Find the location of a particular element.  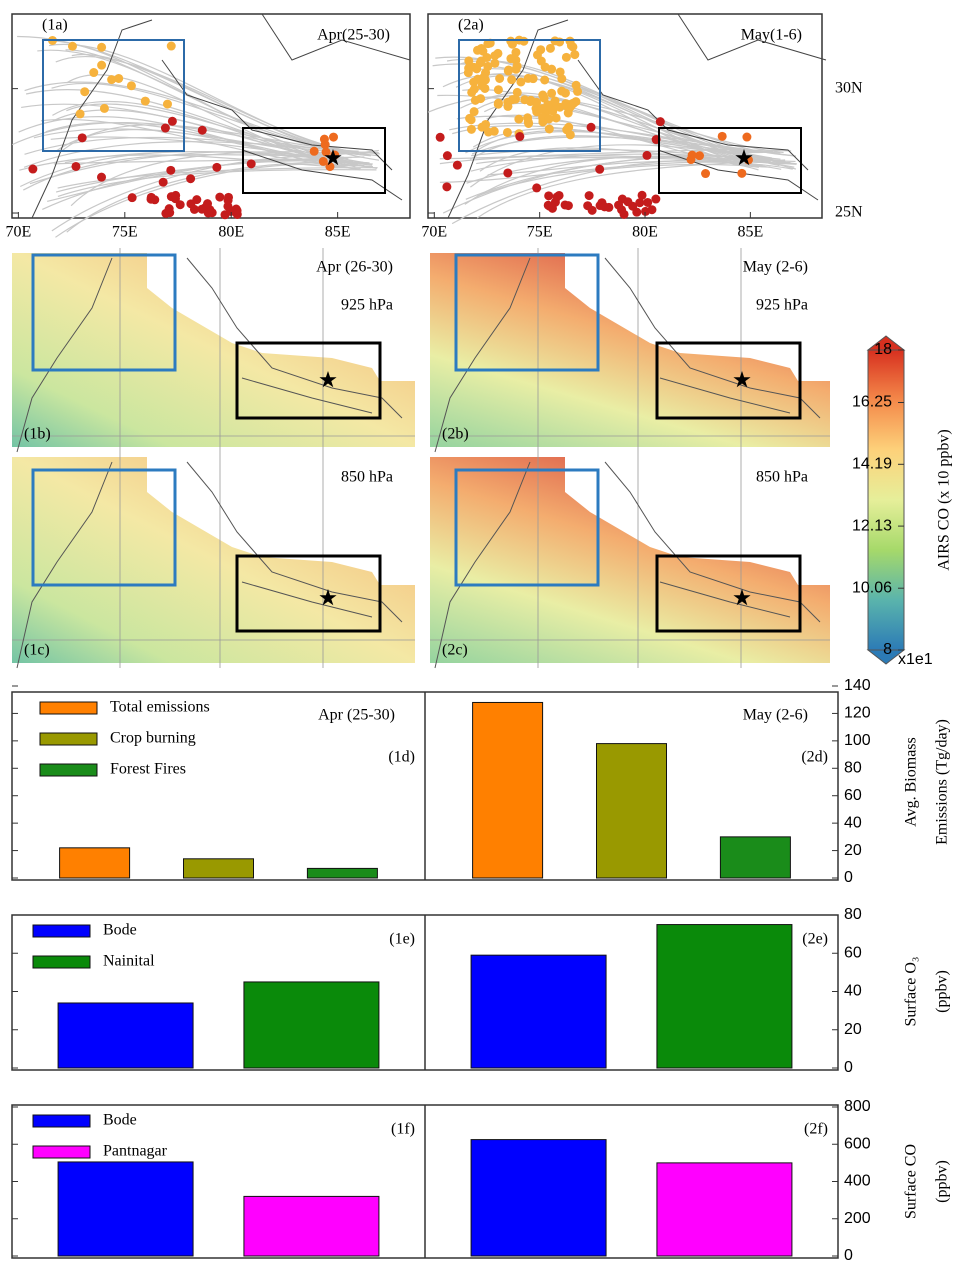

panel-label: (2a) is located at coordinates (471, 25).